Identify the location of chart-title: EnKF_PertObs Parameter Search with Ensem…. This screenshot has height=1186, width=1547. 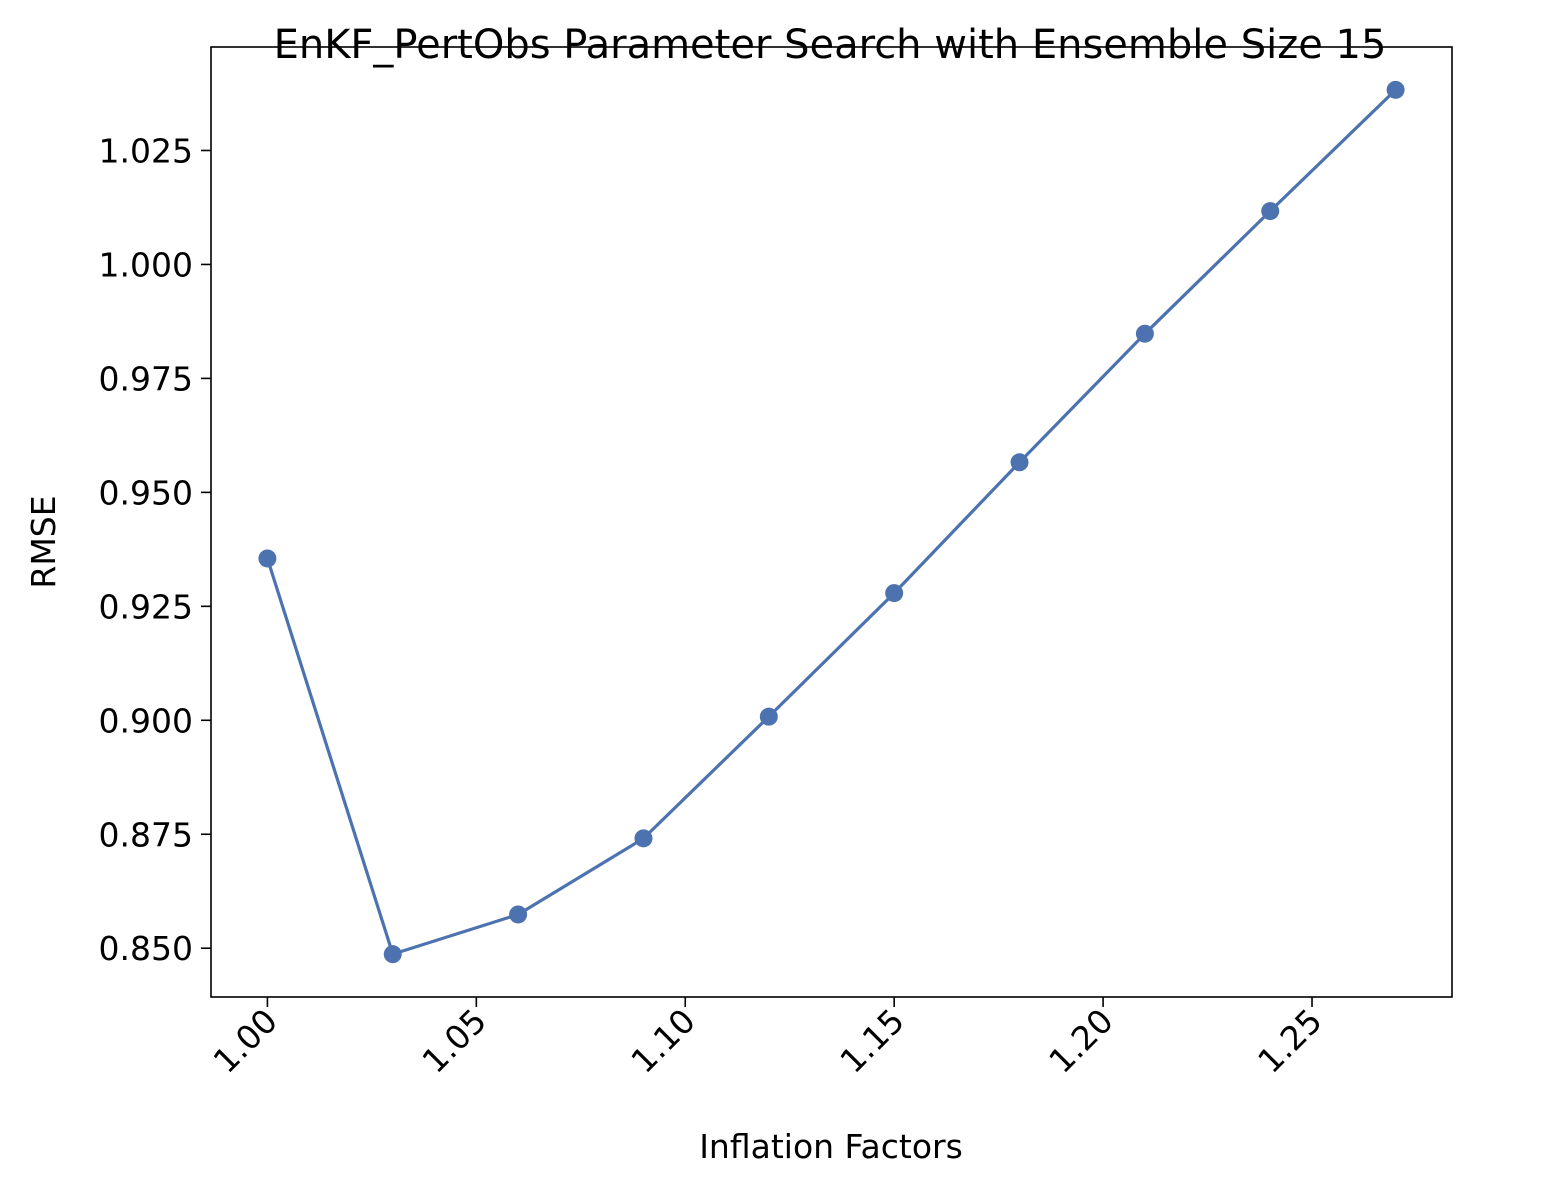
(830, 45).